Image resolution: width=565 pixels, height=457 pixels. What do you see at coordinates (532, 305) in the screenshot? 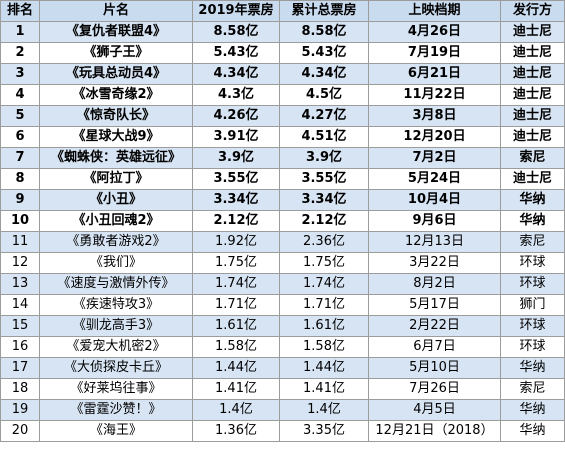
I see `cell-distributor: 狮门` at bounding box center [532, 305].